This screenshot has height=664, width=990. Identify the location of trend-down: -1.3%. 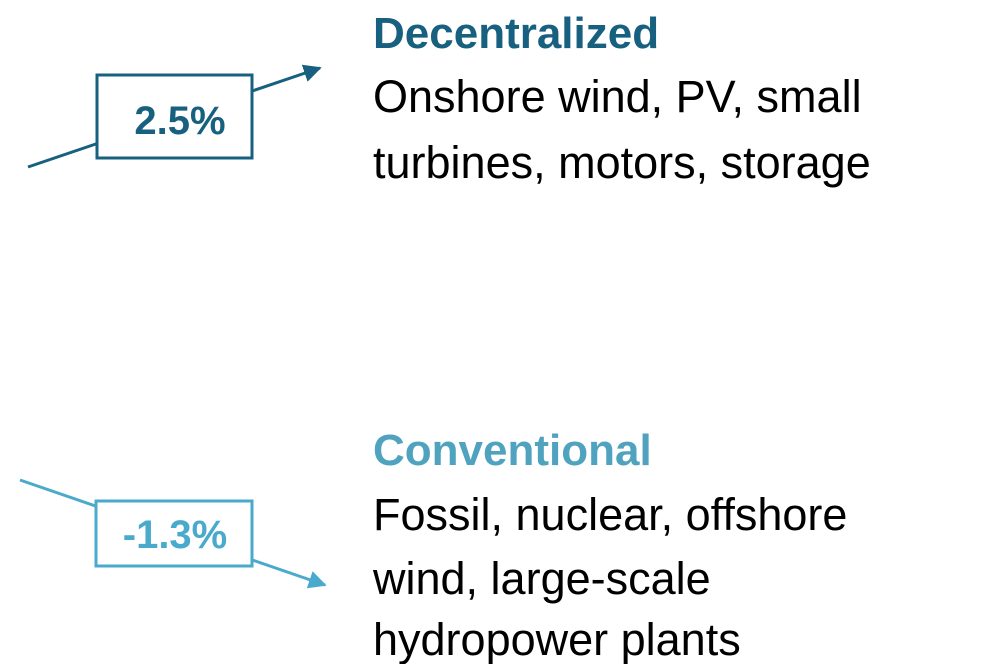
(173, 533).